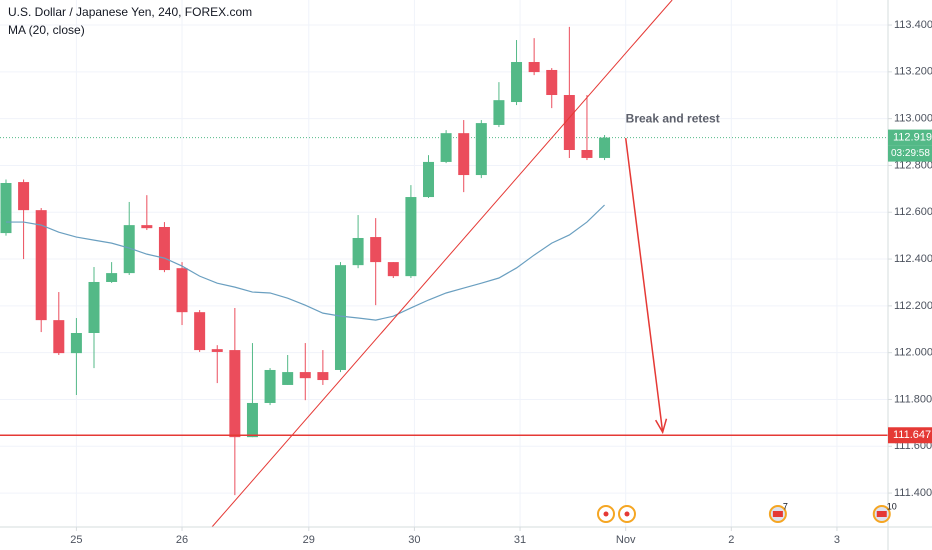 This screenshot has height=550, width=932. I want to click on support-price-box, so click(910, 435).